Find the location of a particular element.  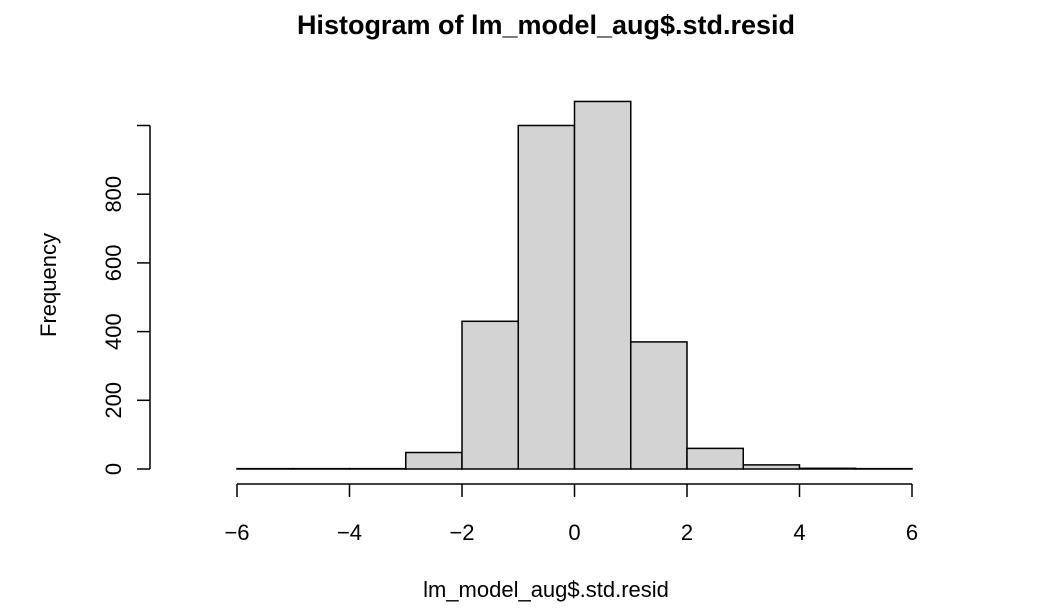

x-tick-label: 0 is located at coordinates (574, 532).